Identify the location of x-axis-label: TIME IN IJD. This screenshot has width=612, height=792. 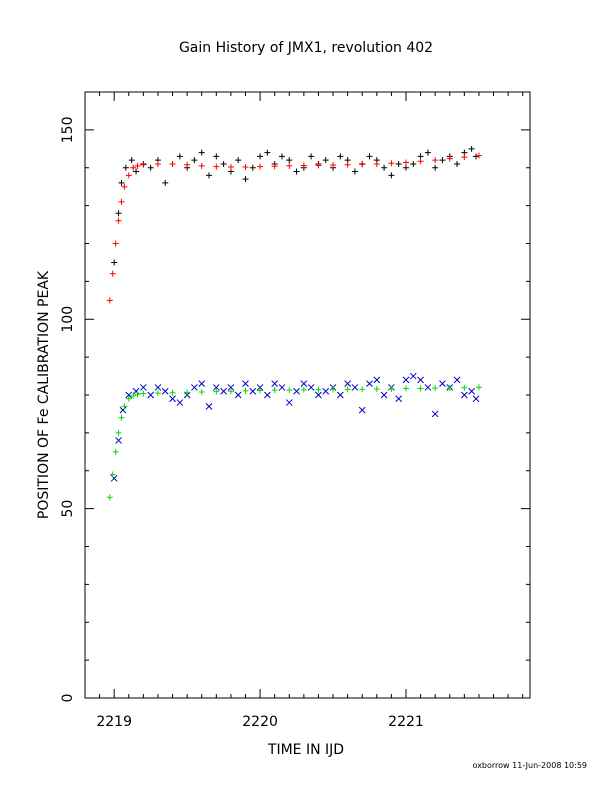
(305, 750).